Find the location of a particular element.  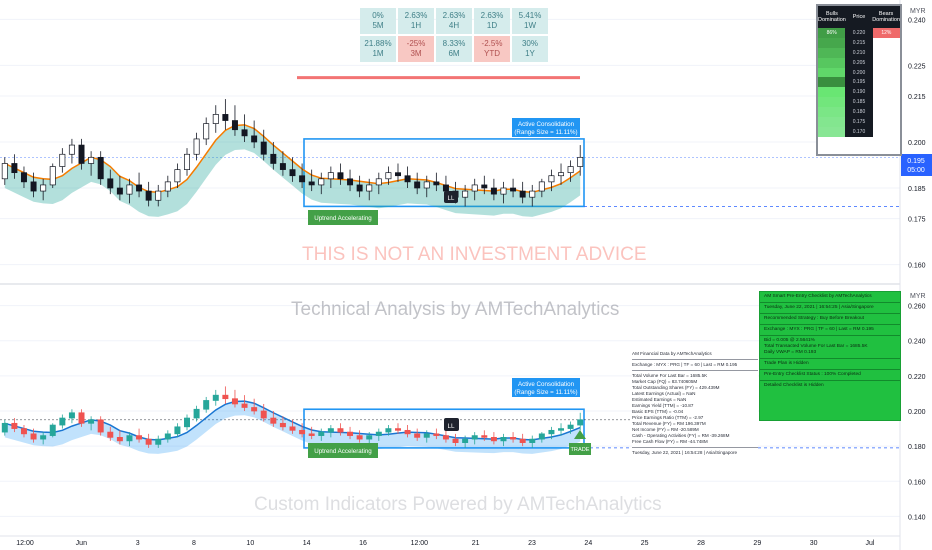

financial-line: Estimated Earnings = NaN is located at coordinates (659, 399).